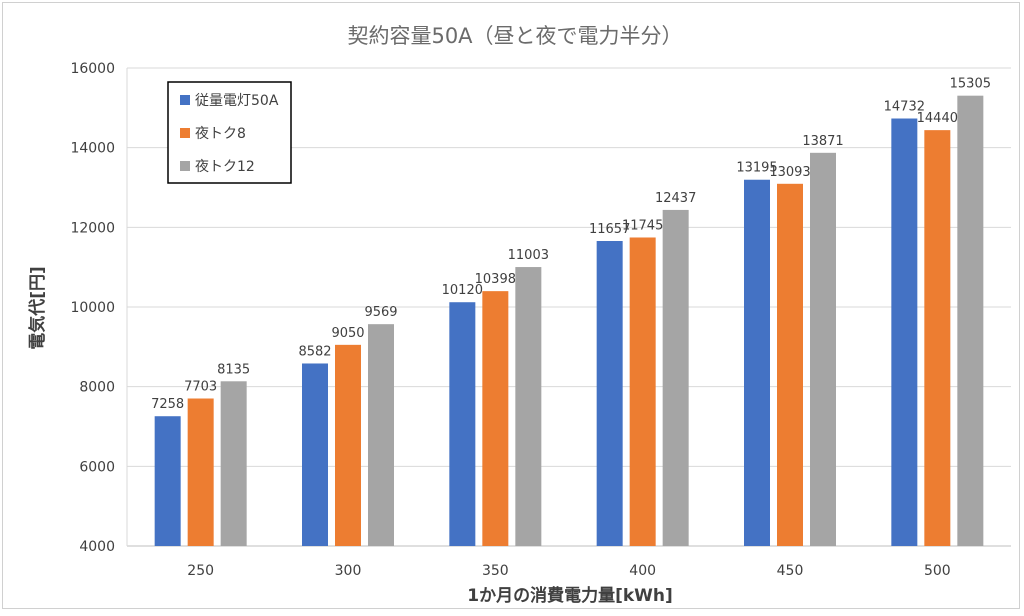 This screenshot has width=1024, height=616. Describe the element at coordinates (220, 134) in the screenshot. I see `legend-label: 夜トク8` at that location.